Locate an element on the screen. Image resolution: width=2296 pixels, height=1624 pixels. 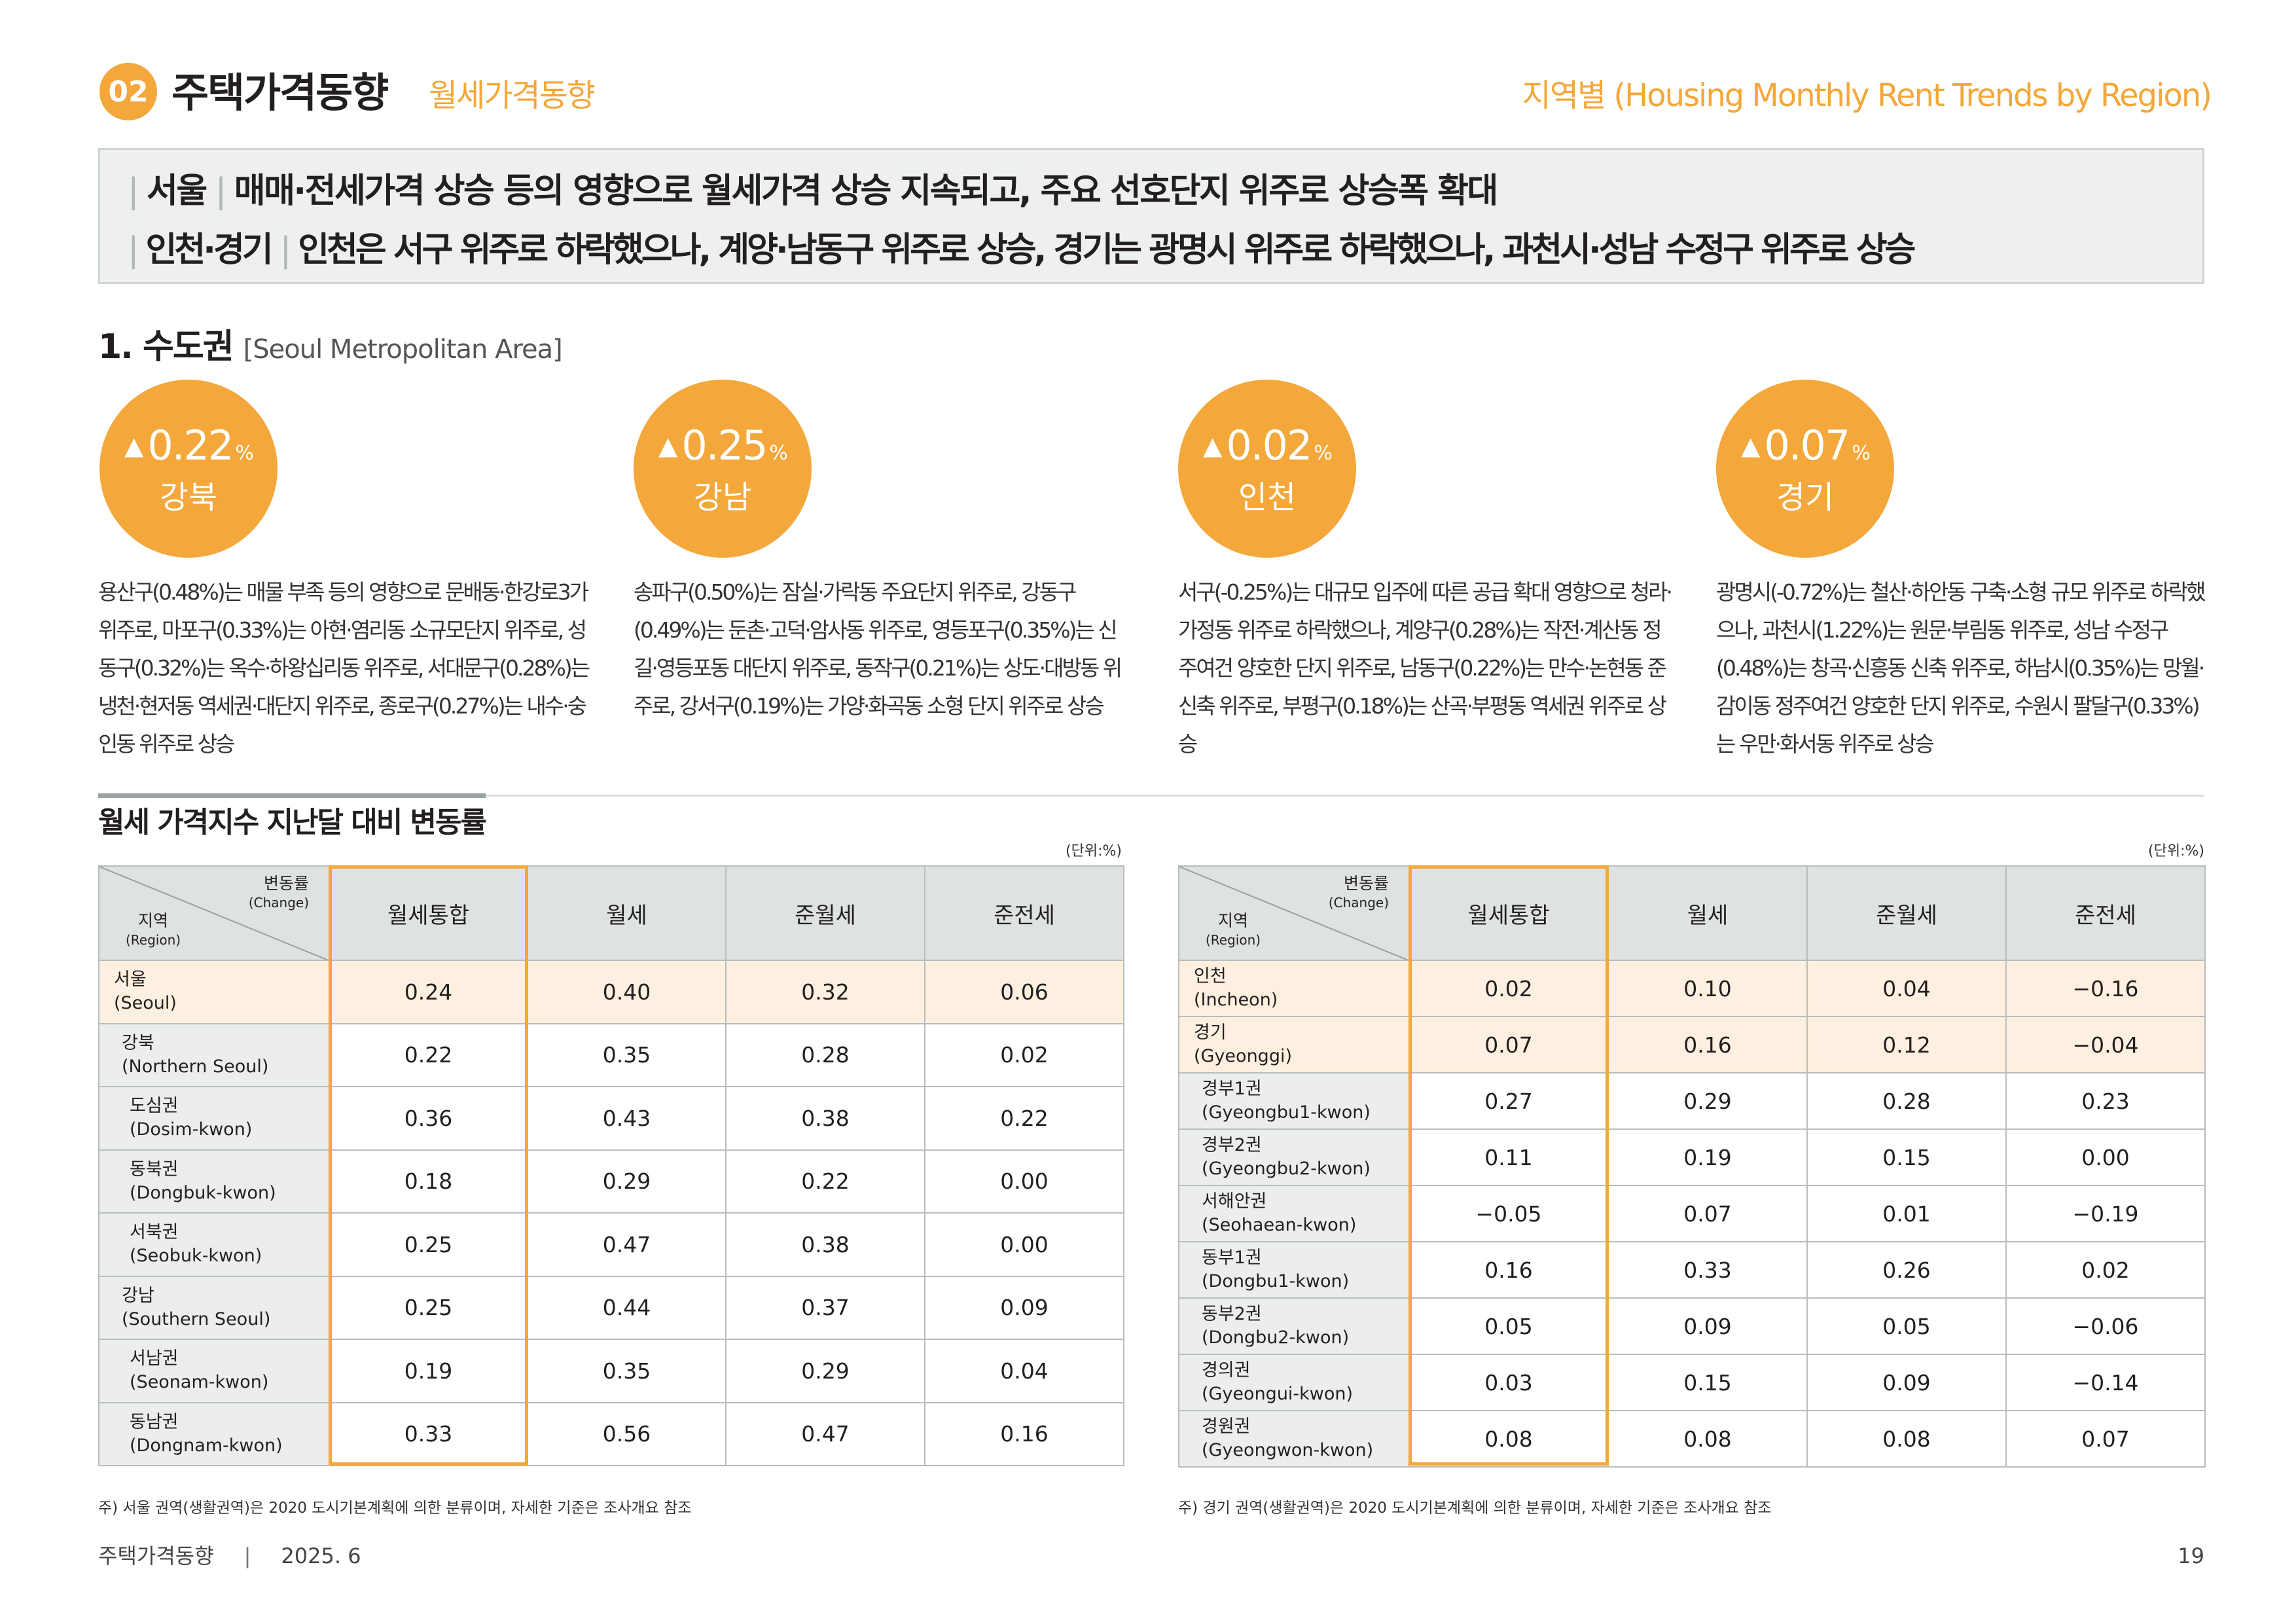
indicator-circle-gangbuk: ▲ 0.22% 강북 is located at coordinates (188, 469).